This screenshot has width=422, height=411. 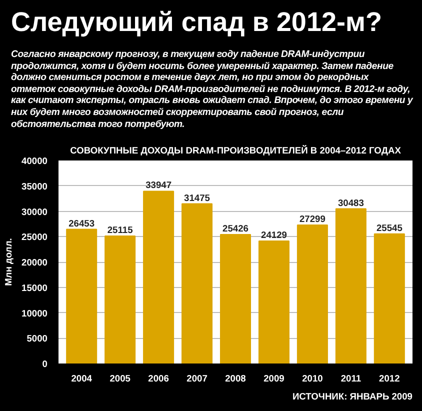 What do you see at coordinates (274, 379) in the screenshot?
I see `x-tick-label: 2009` at bounding box center [274, 379].